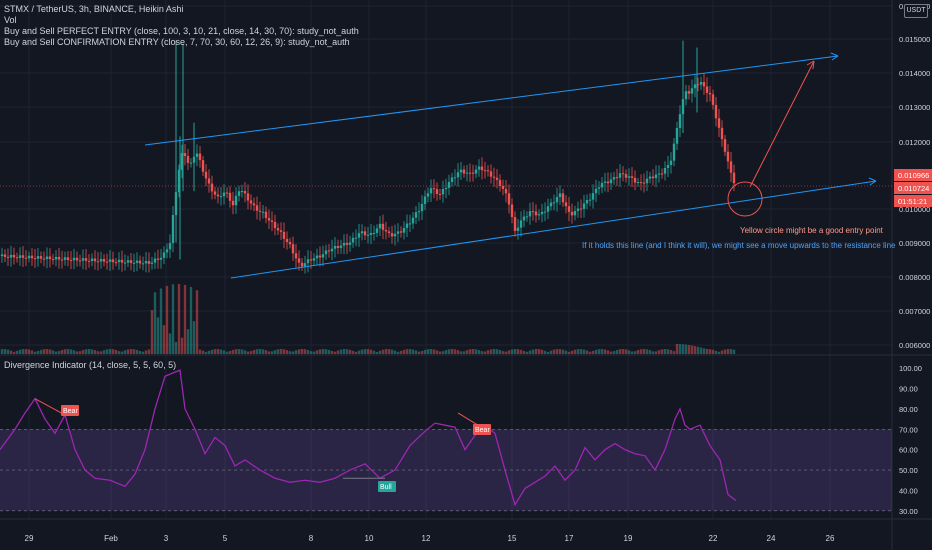 The height and width of the screenshot is (550, 932). Describe the element at coordinates (491, 100) in the screenshot. I see `resistance-trendline` at that location.